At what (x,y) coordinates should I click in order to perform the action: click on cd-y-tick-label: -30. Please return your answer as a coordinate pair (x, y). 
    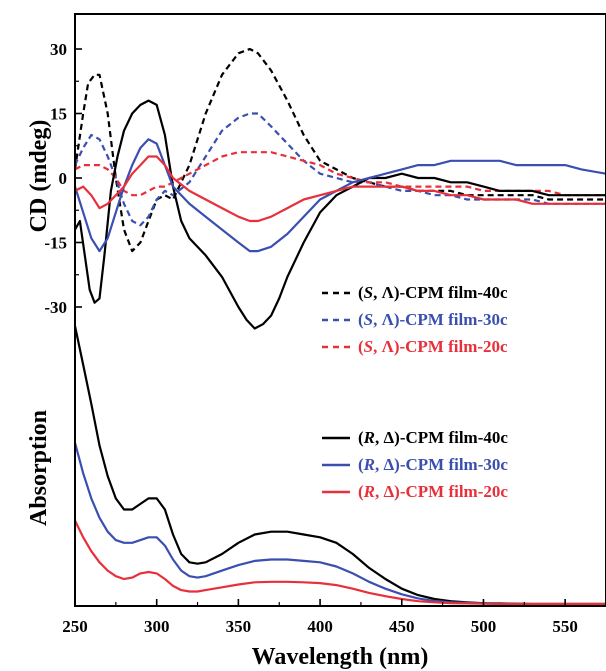
    Looking at the image, I should click on (55, 307).